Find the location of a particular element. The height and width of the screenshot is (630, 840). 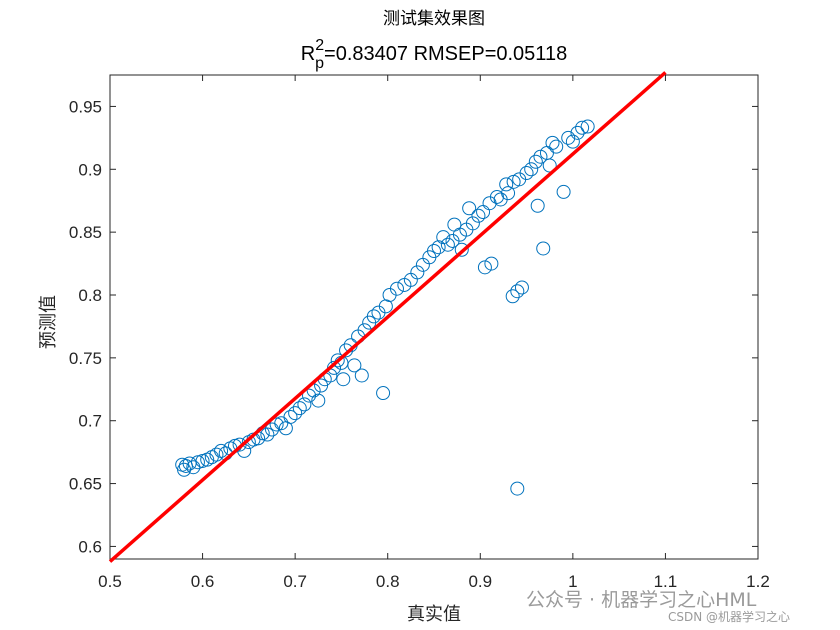

y-tick-label: 0.75 is located at coordinates (85, 358).